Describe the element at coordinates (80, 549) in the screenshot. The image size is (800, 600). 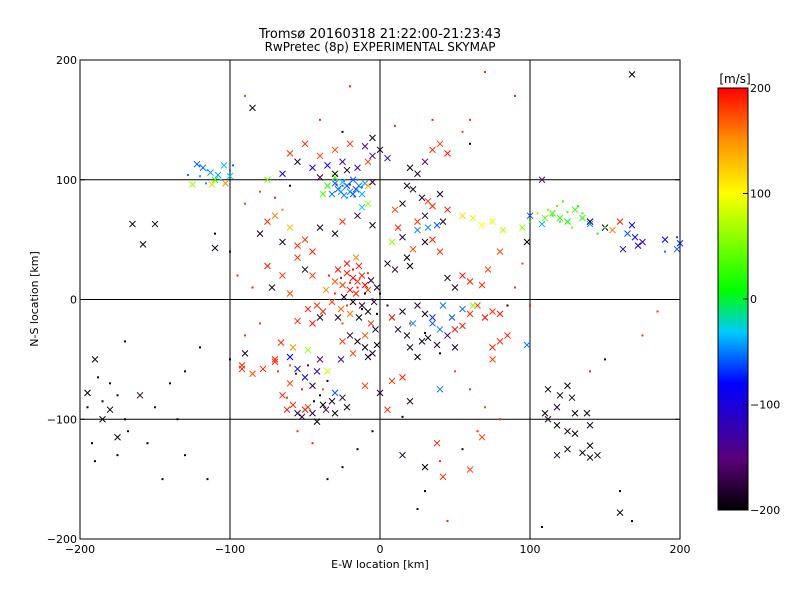
I see `x-tick-label: −200` at that location.